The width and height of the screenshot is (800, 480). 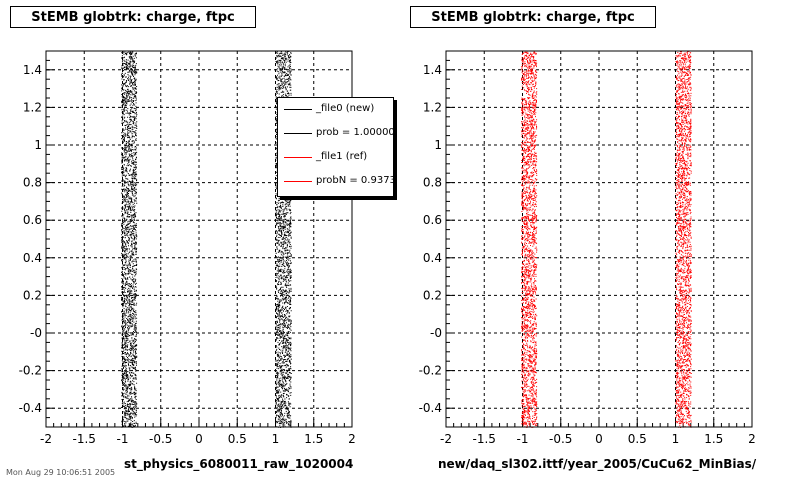 I want to click on legend-label: _file1 (ref), so click(x=342, y=156).